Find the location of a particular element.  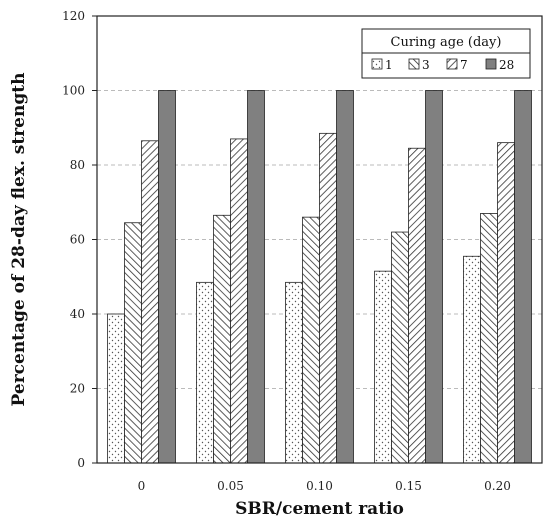

bar-7-0.15 is located at coordinates (417, 305).